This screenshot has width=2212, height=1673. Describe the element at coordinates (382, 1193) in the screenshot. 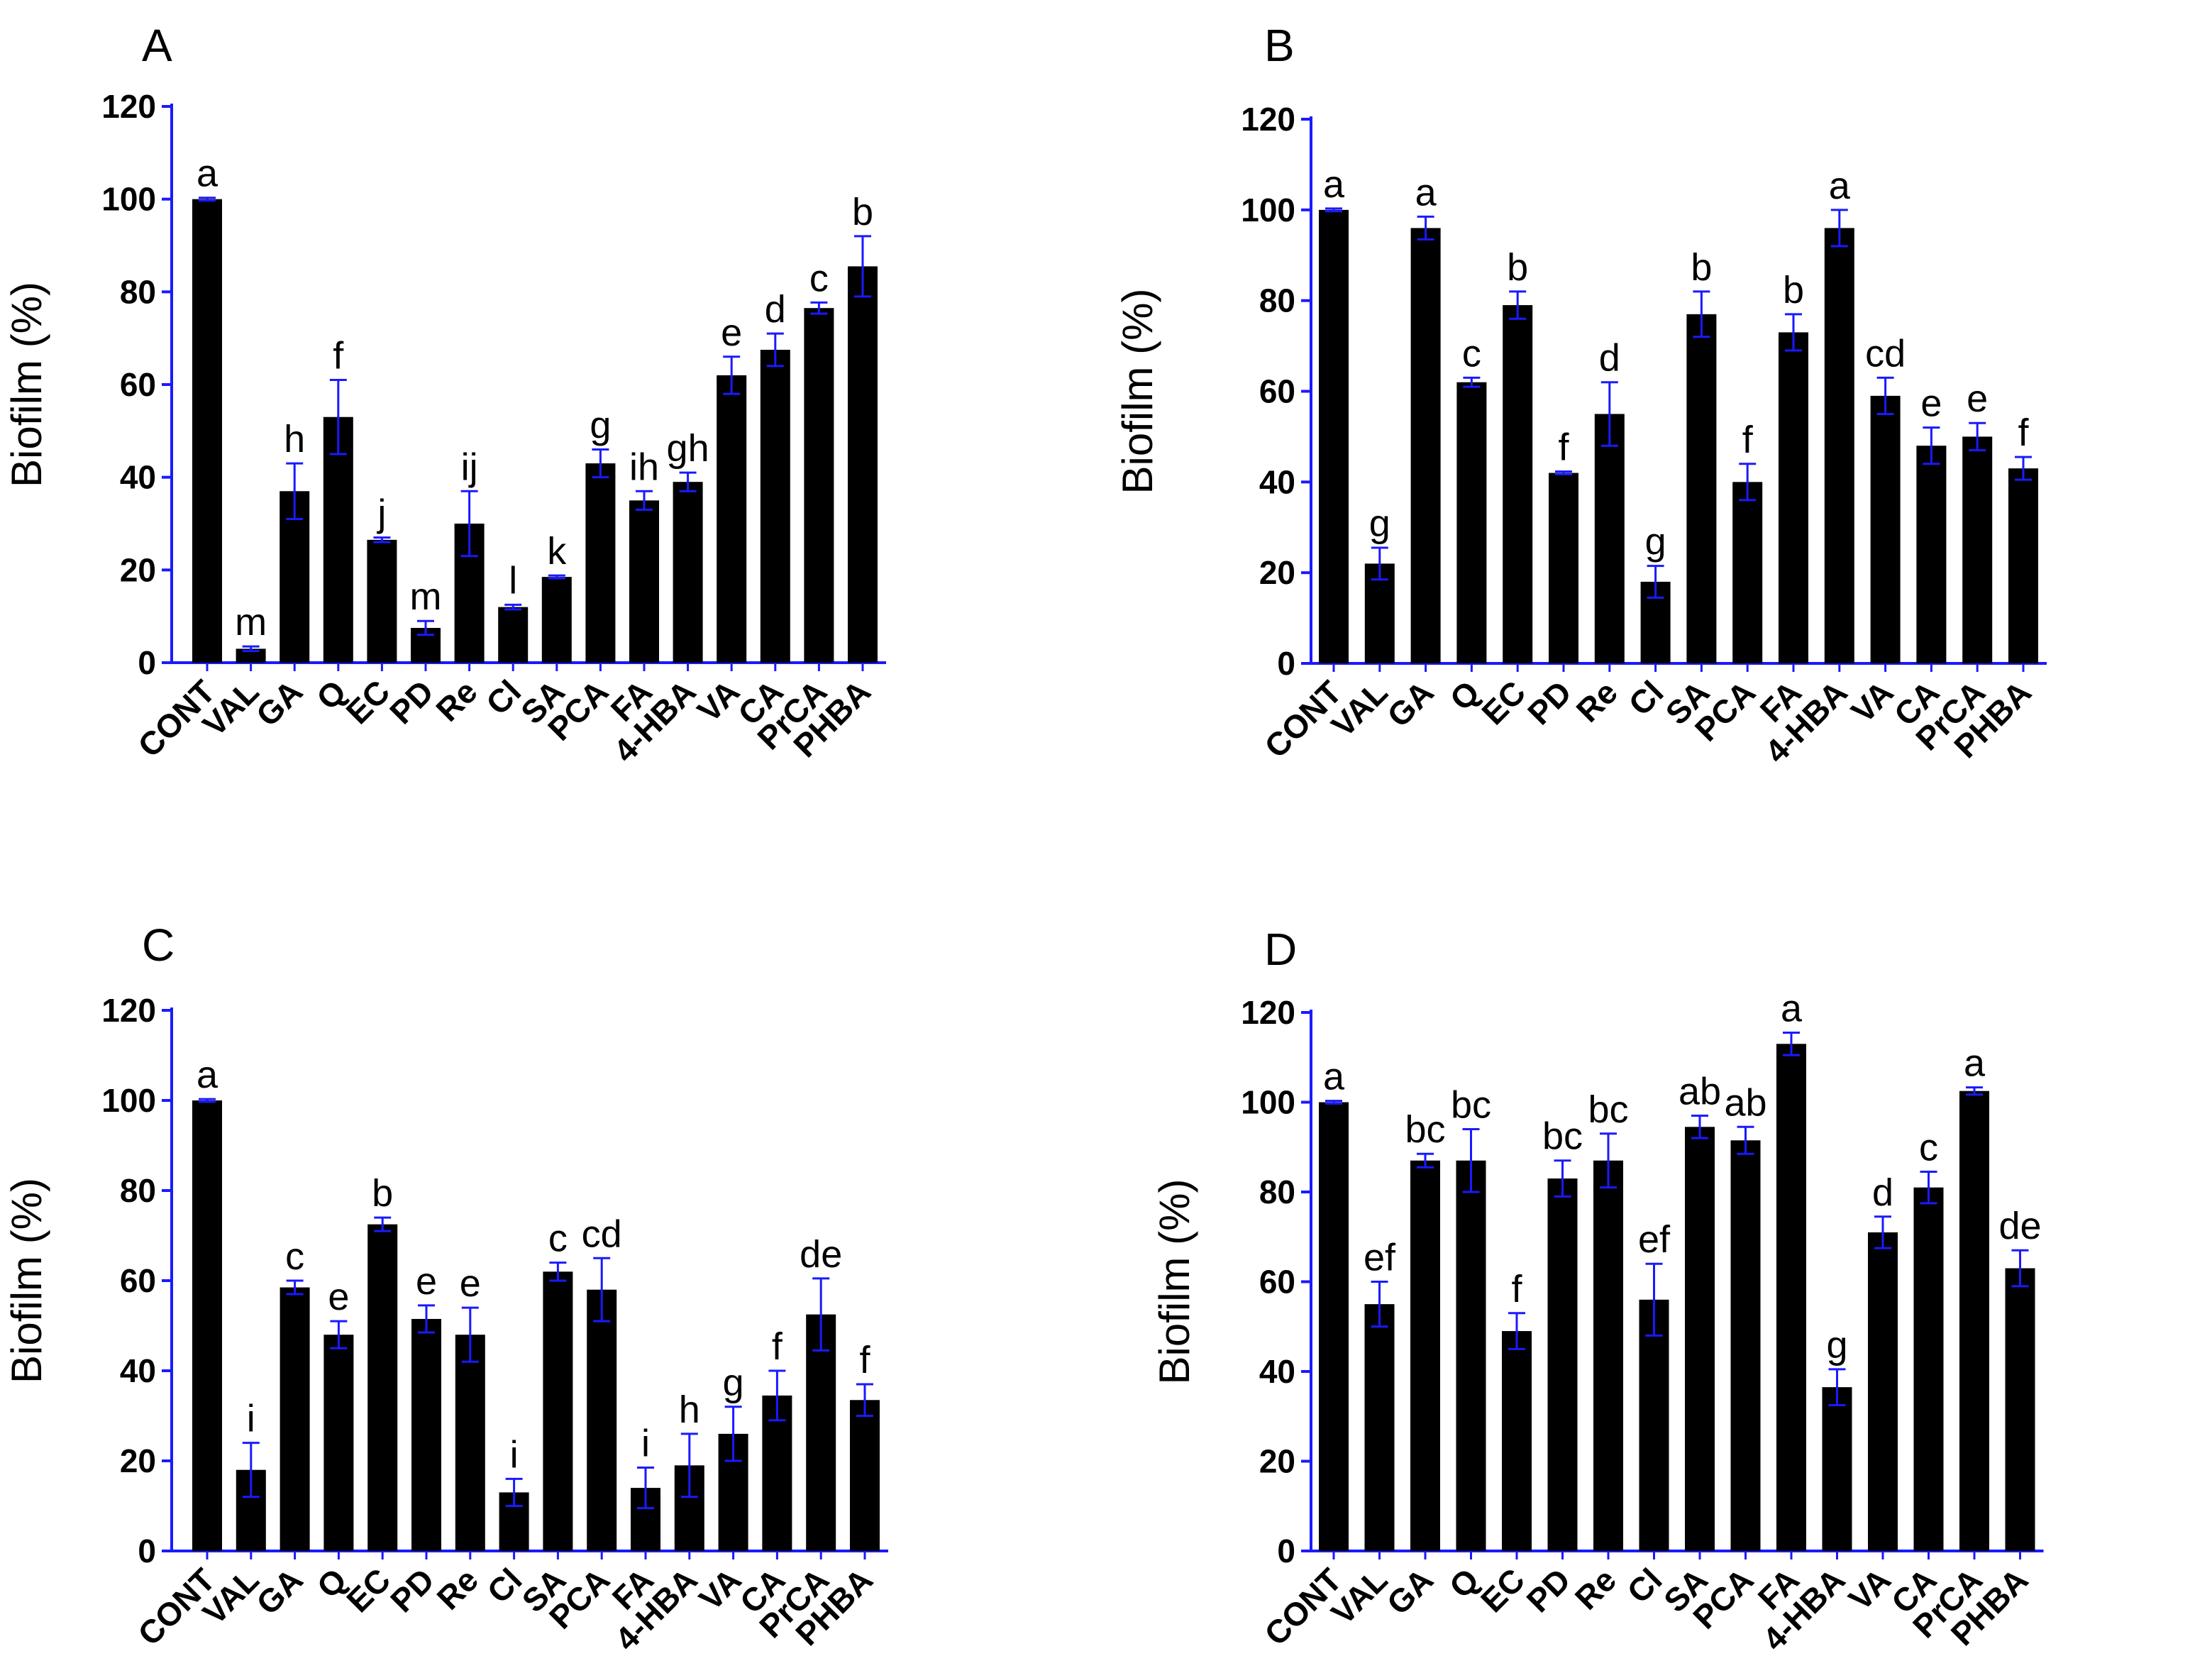

I see `significance-letter: b` at that location.